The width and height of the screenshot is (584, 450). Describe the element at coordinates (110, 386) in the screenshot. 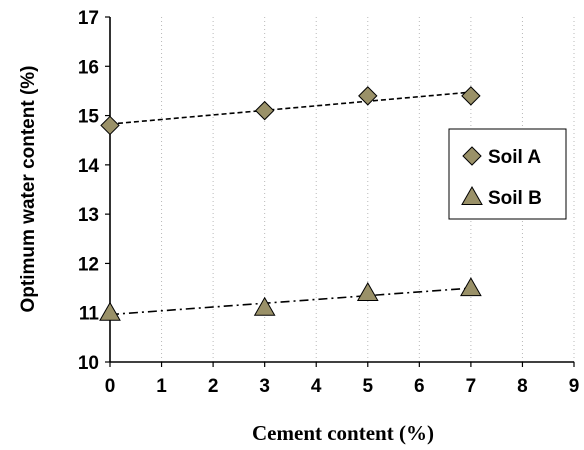

I see `x-tick-label-0: 0` at that location.